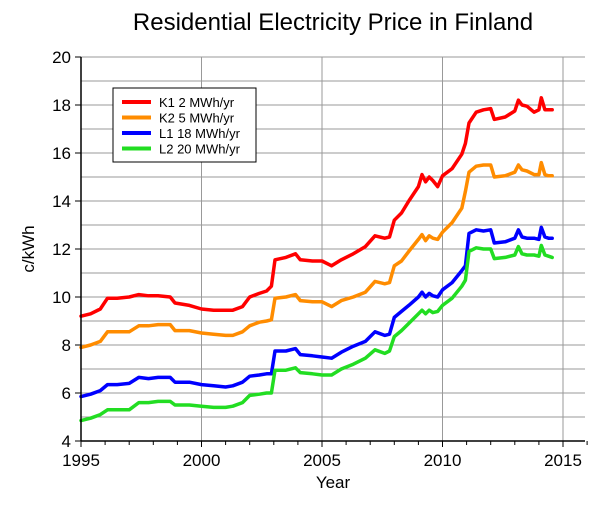 Image resolution: width=600 pixels, height=512 pixels. What do you see at coordinates (66, 393) in the screenshot?
I see `y-tick-label: 6` at bounding box center [66, 393].